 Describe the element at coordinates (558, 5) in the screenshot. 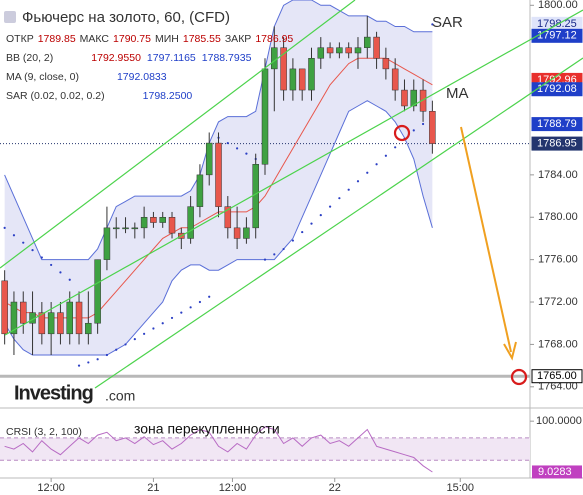

I see `y-tick-label: 1800.00` at that location.